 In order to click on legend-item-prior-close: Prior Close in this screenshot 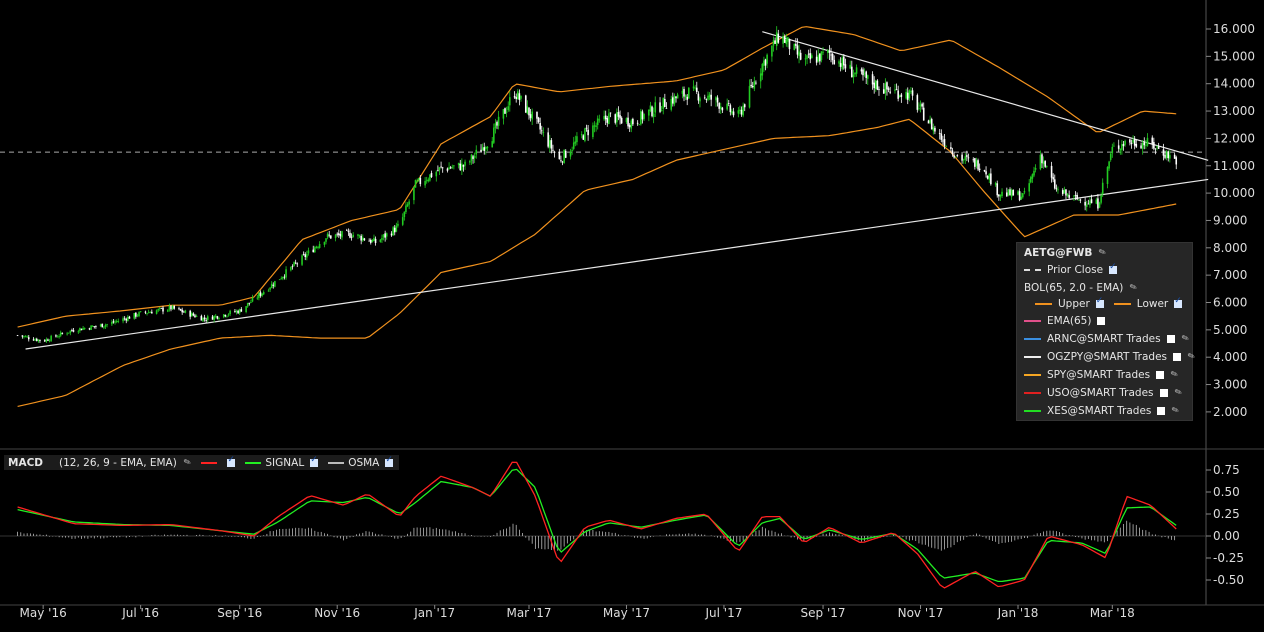, I will do `click(1071, 269)`.